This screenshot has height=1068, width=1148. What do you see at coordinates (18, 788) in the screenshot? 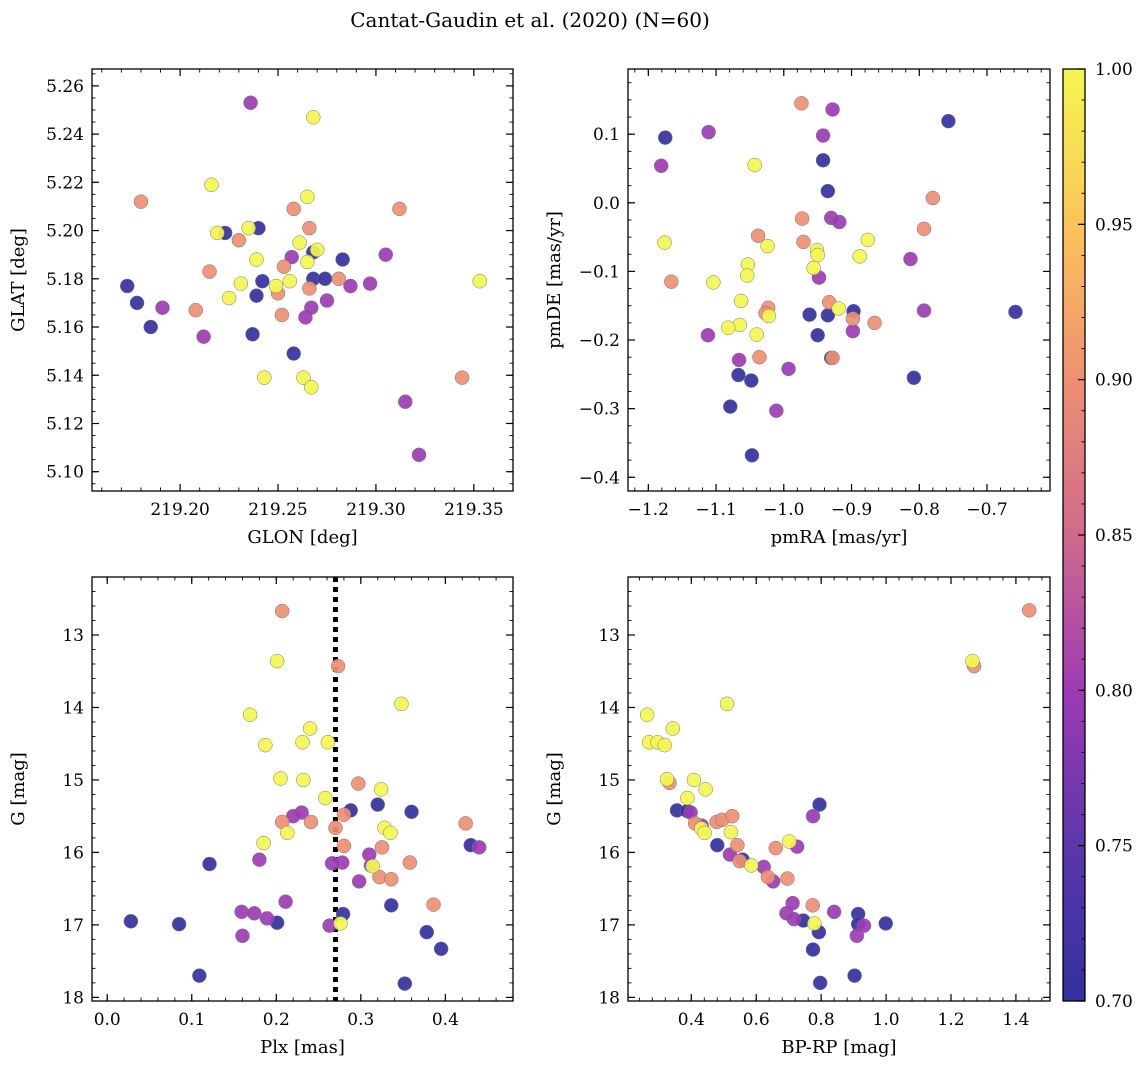
I see `y-axis-label: G [mag]` at bounding box center [18, 788].